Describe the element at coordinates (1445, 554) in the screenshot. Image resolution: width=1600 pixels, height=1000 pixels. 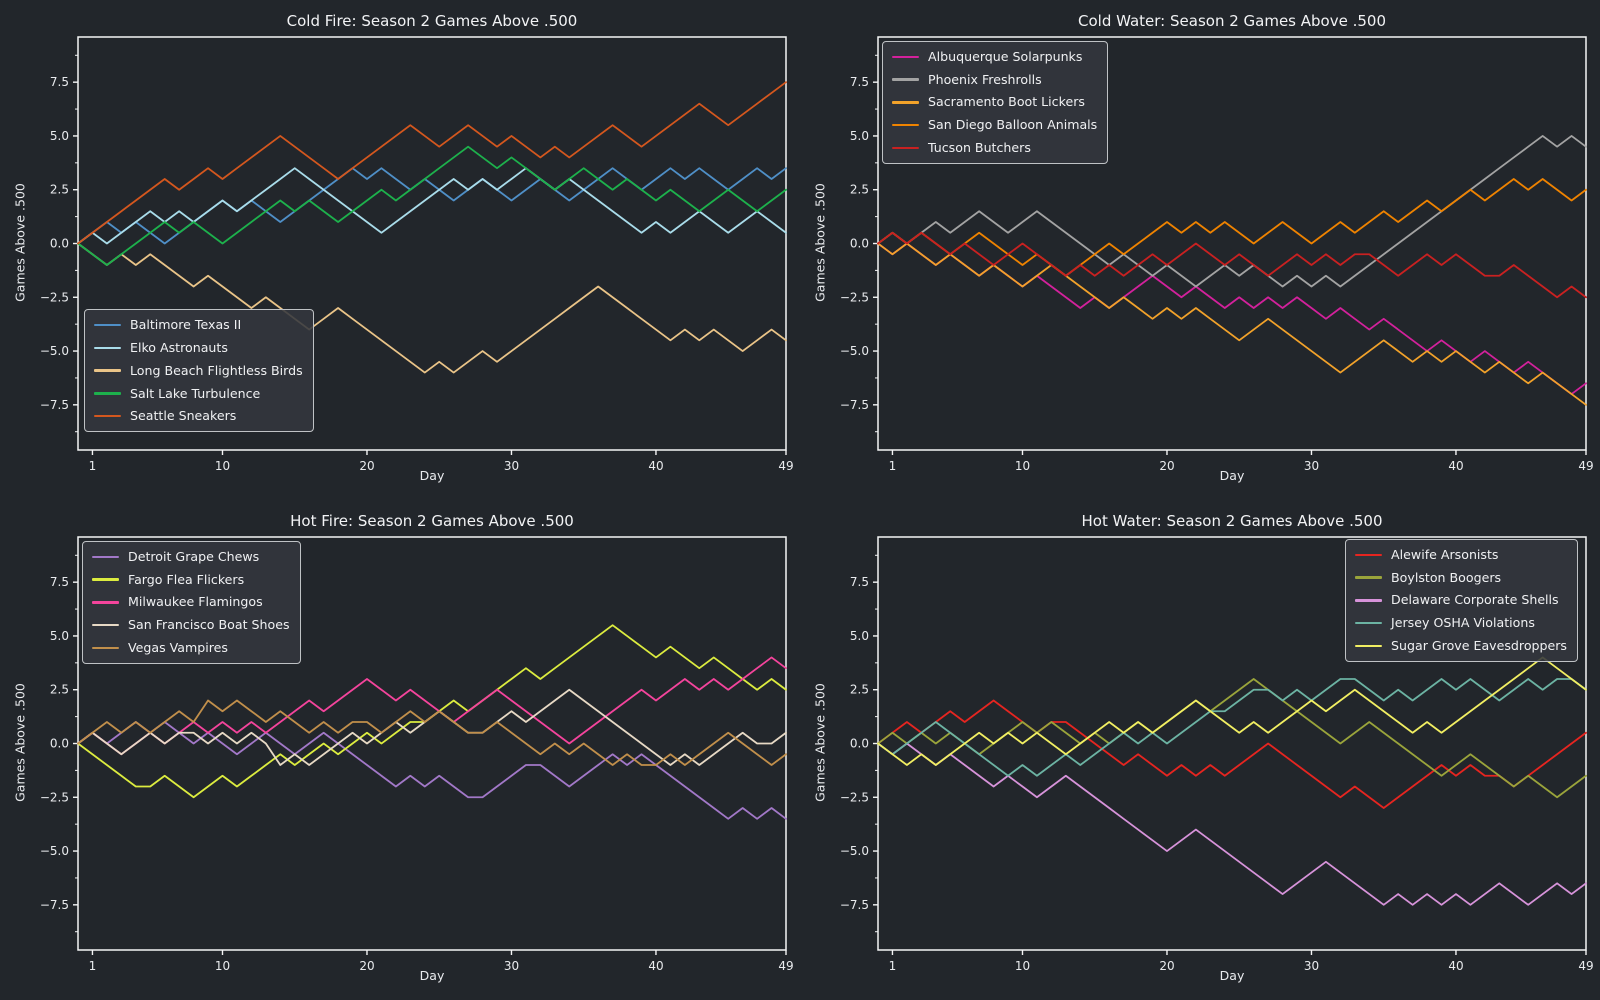
I see `legend-label: Alewife Arsonists` at that location.